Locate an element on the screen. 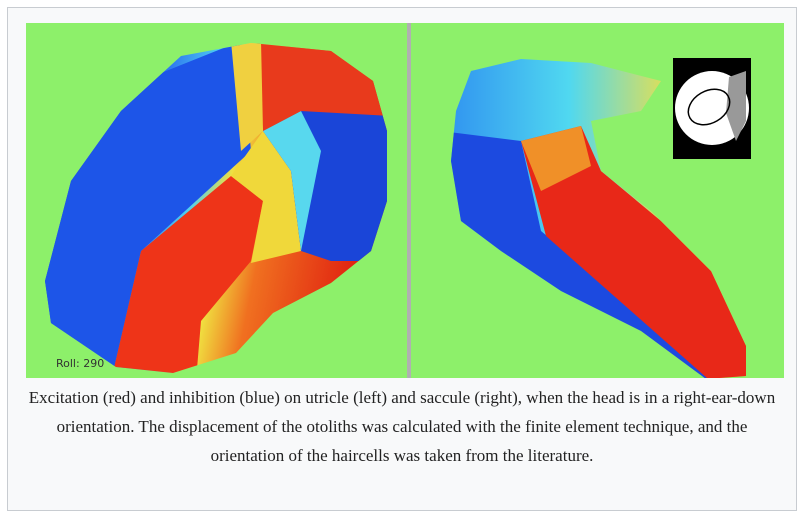  divider is located at coordinates (409, 200).